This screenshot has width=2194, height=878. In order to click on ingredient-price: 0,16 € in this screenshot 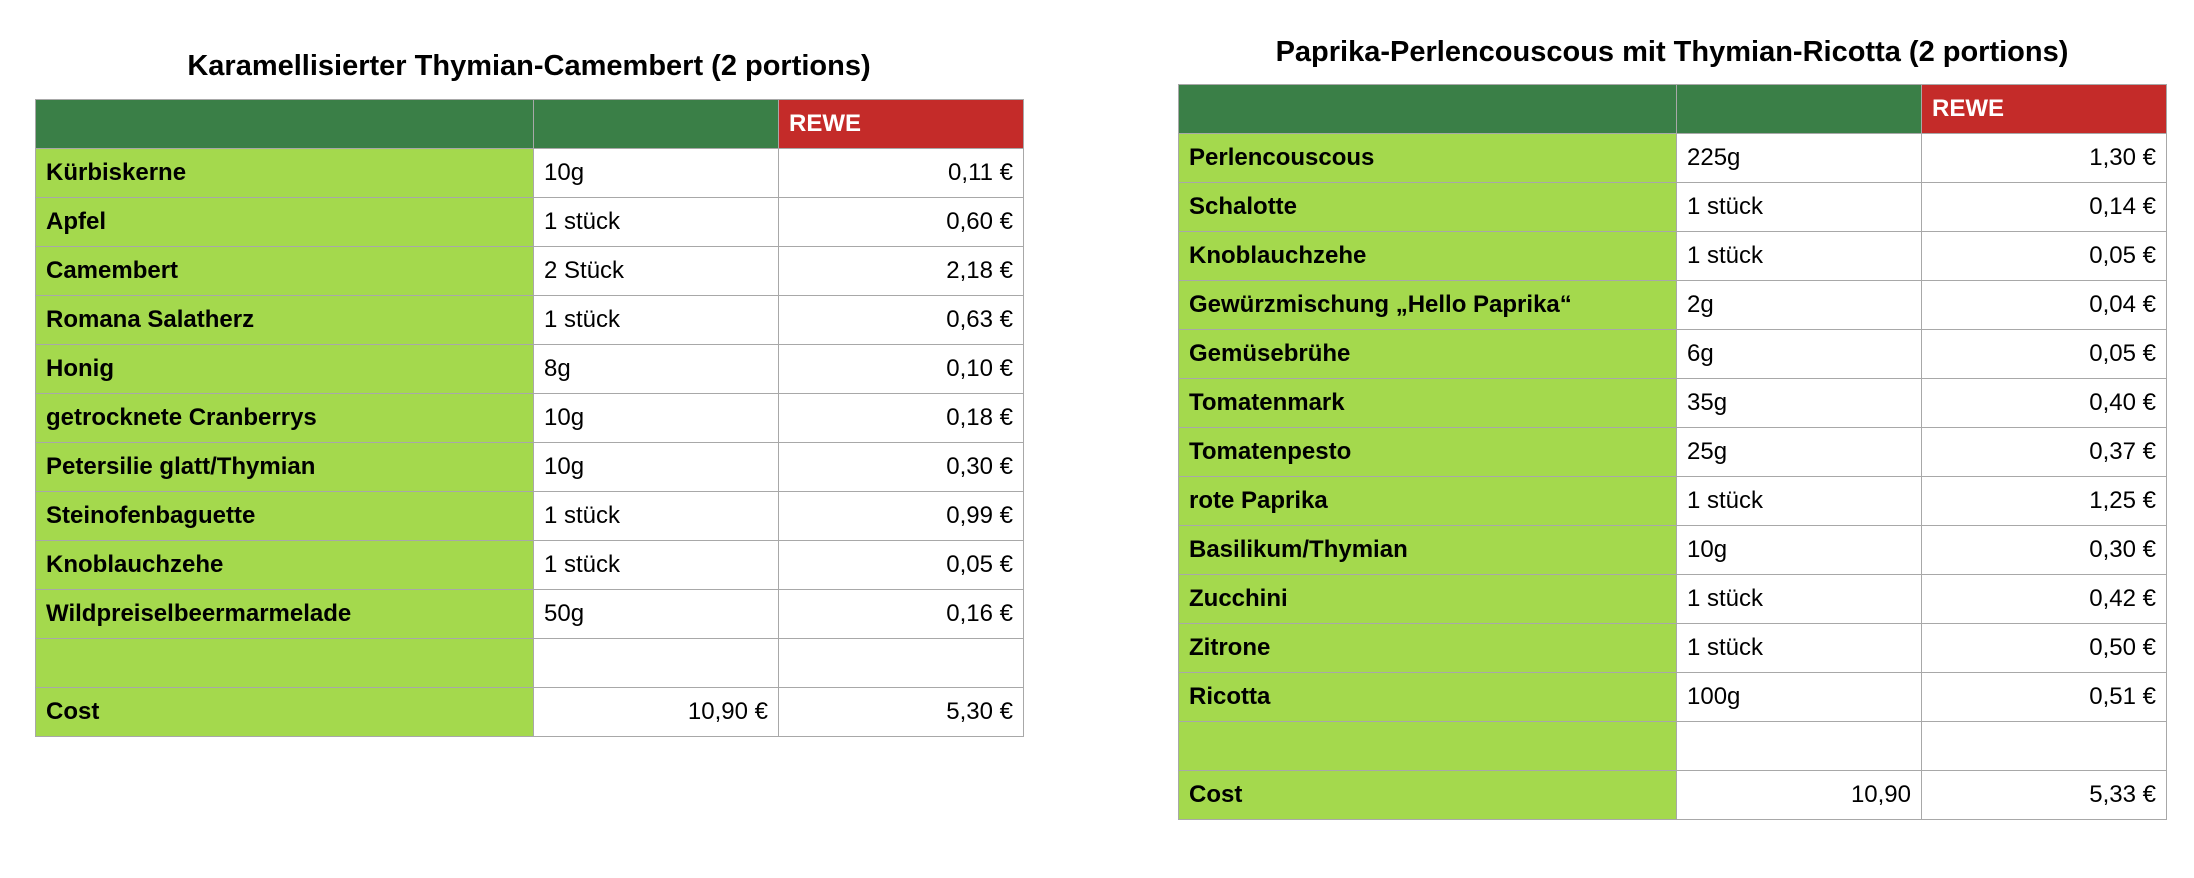, I will do `click(901, 614)`.